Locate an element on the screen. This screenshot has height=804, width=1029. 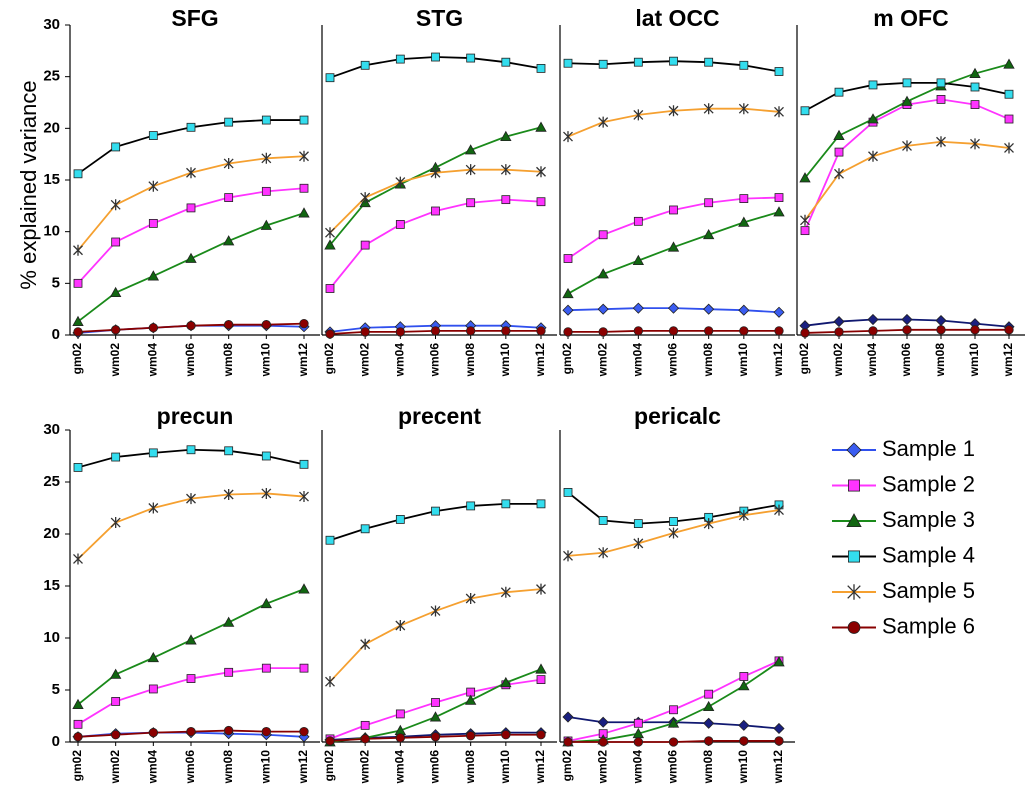
legend-label: Sample 2 is located at coordinates (928, 483).